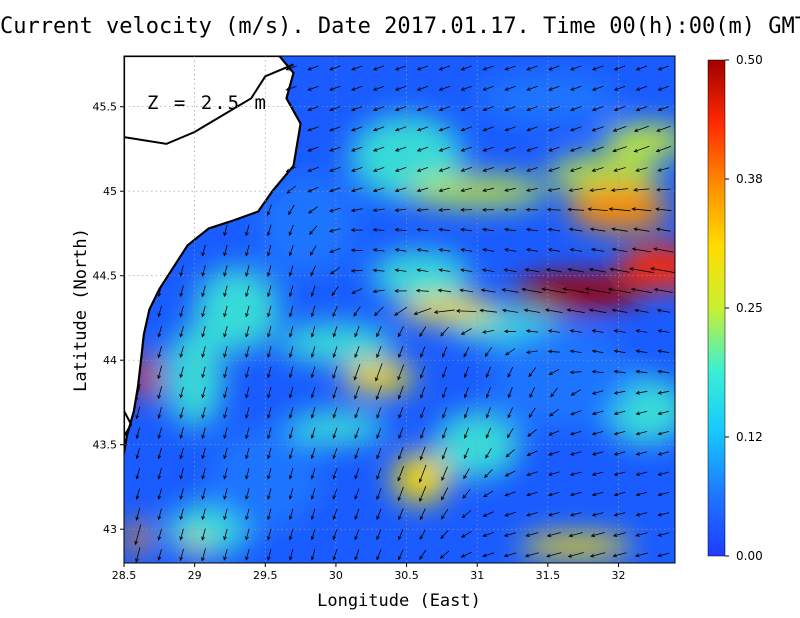 This screenshot has width=800, height=618. I want to click on x-axis-ticks: 28.5 29 29.5 30 30.5 31 31.5 32, so click(368, 572).